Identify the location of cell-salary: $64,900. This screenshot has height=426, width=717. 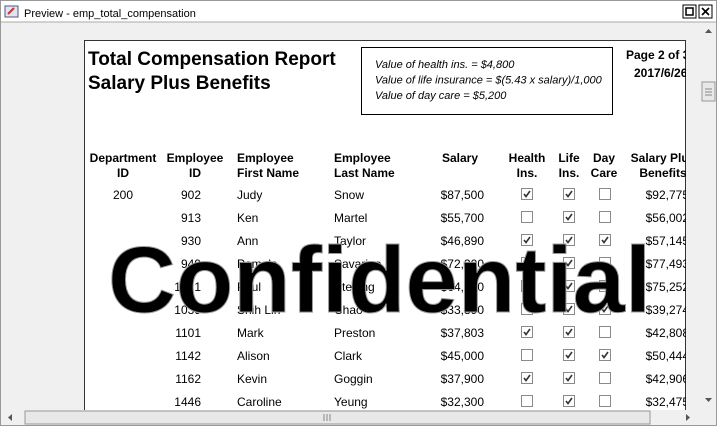
(463, 287).